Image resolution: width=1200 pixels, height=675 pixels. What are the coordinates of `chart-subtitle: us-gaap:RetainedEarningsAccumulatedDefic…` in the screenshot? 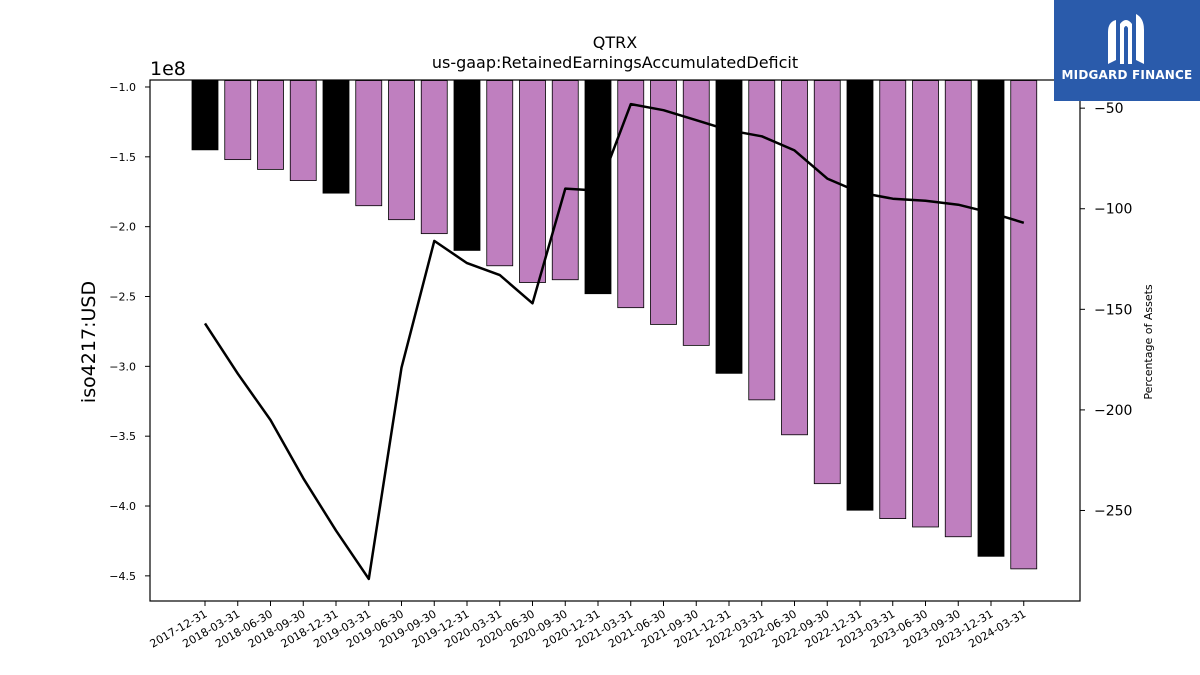 It's located at (615, 62).